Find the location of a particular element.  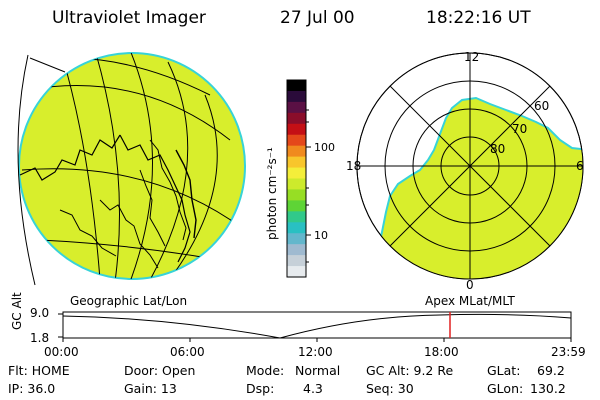

colorbar-tick-100: 100 is located at coordinates (324, 147).